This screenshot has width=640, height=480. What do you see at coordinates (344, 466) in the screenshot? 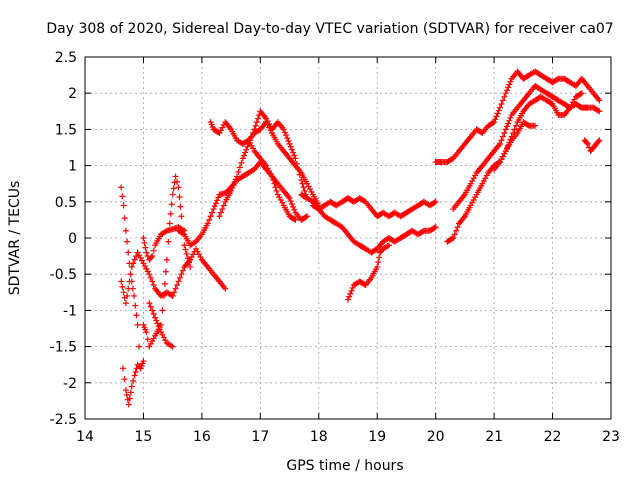
I see `x-axis-label: GPS time / hours` at bounding box center [344, 466].